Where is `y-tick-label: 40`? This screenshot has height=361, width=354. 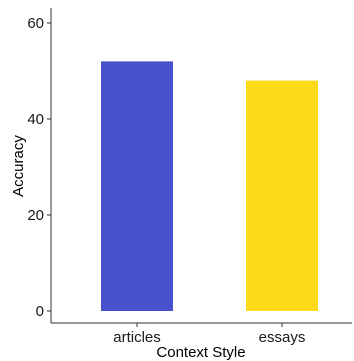 y-tick-label: 40 is located at coordinates (35, 119).